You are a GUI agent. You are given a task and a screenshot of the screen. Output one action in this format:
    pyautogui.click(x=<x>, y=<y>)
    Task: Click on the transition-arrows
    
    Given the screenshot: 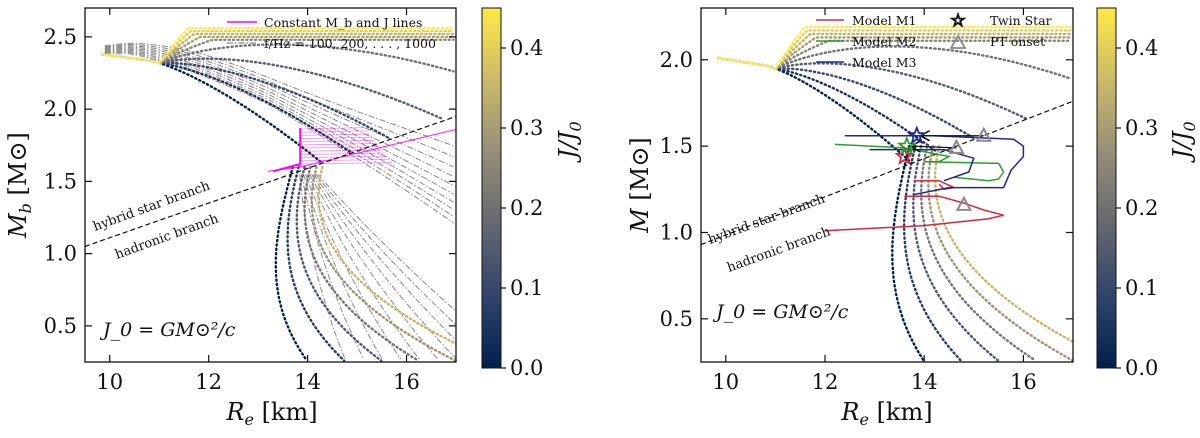 What is the action you would take?
    pyautogui.click(x=948, y=142)
    